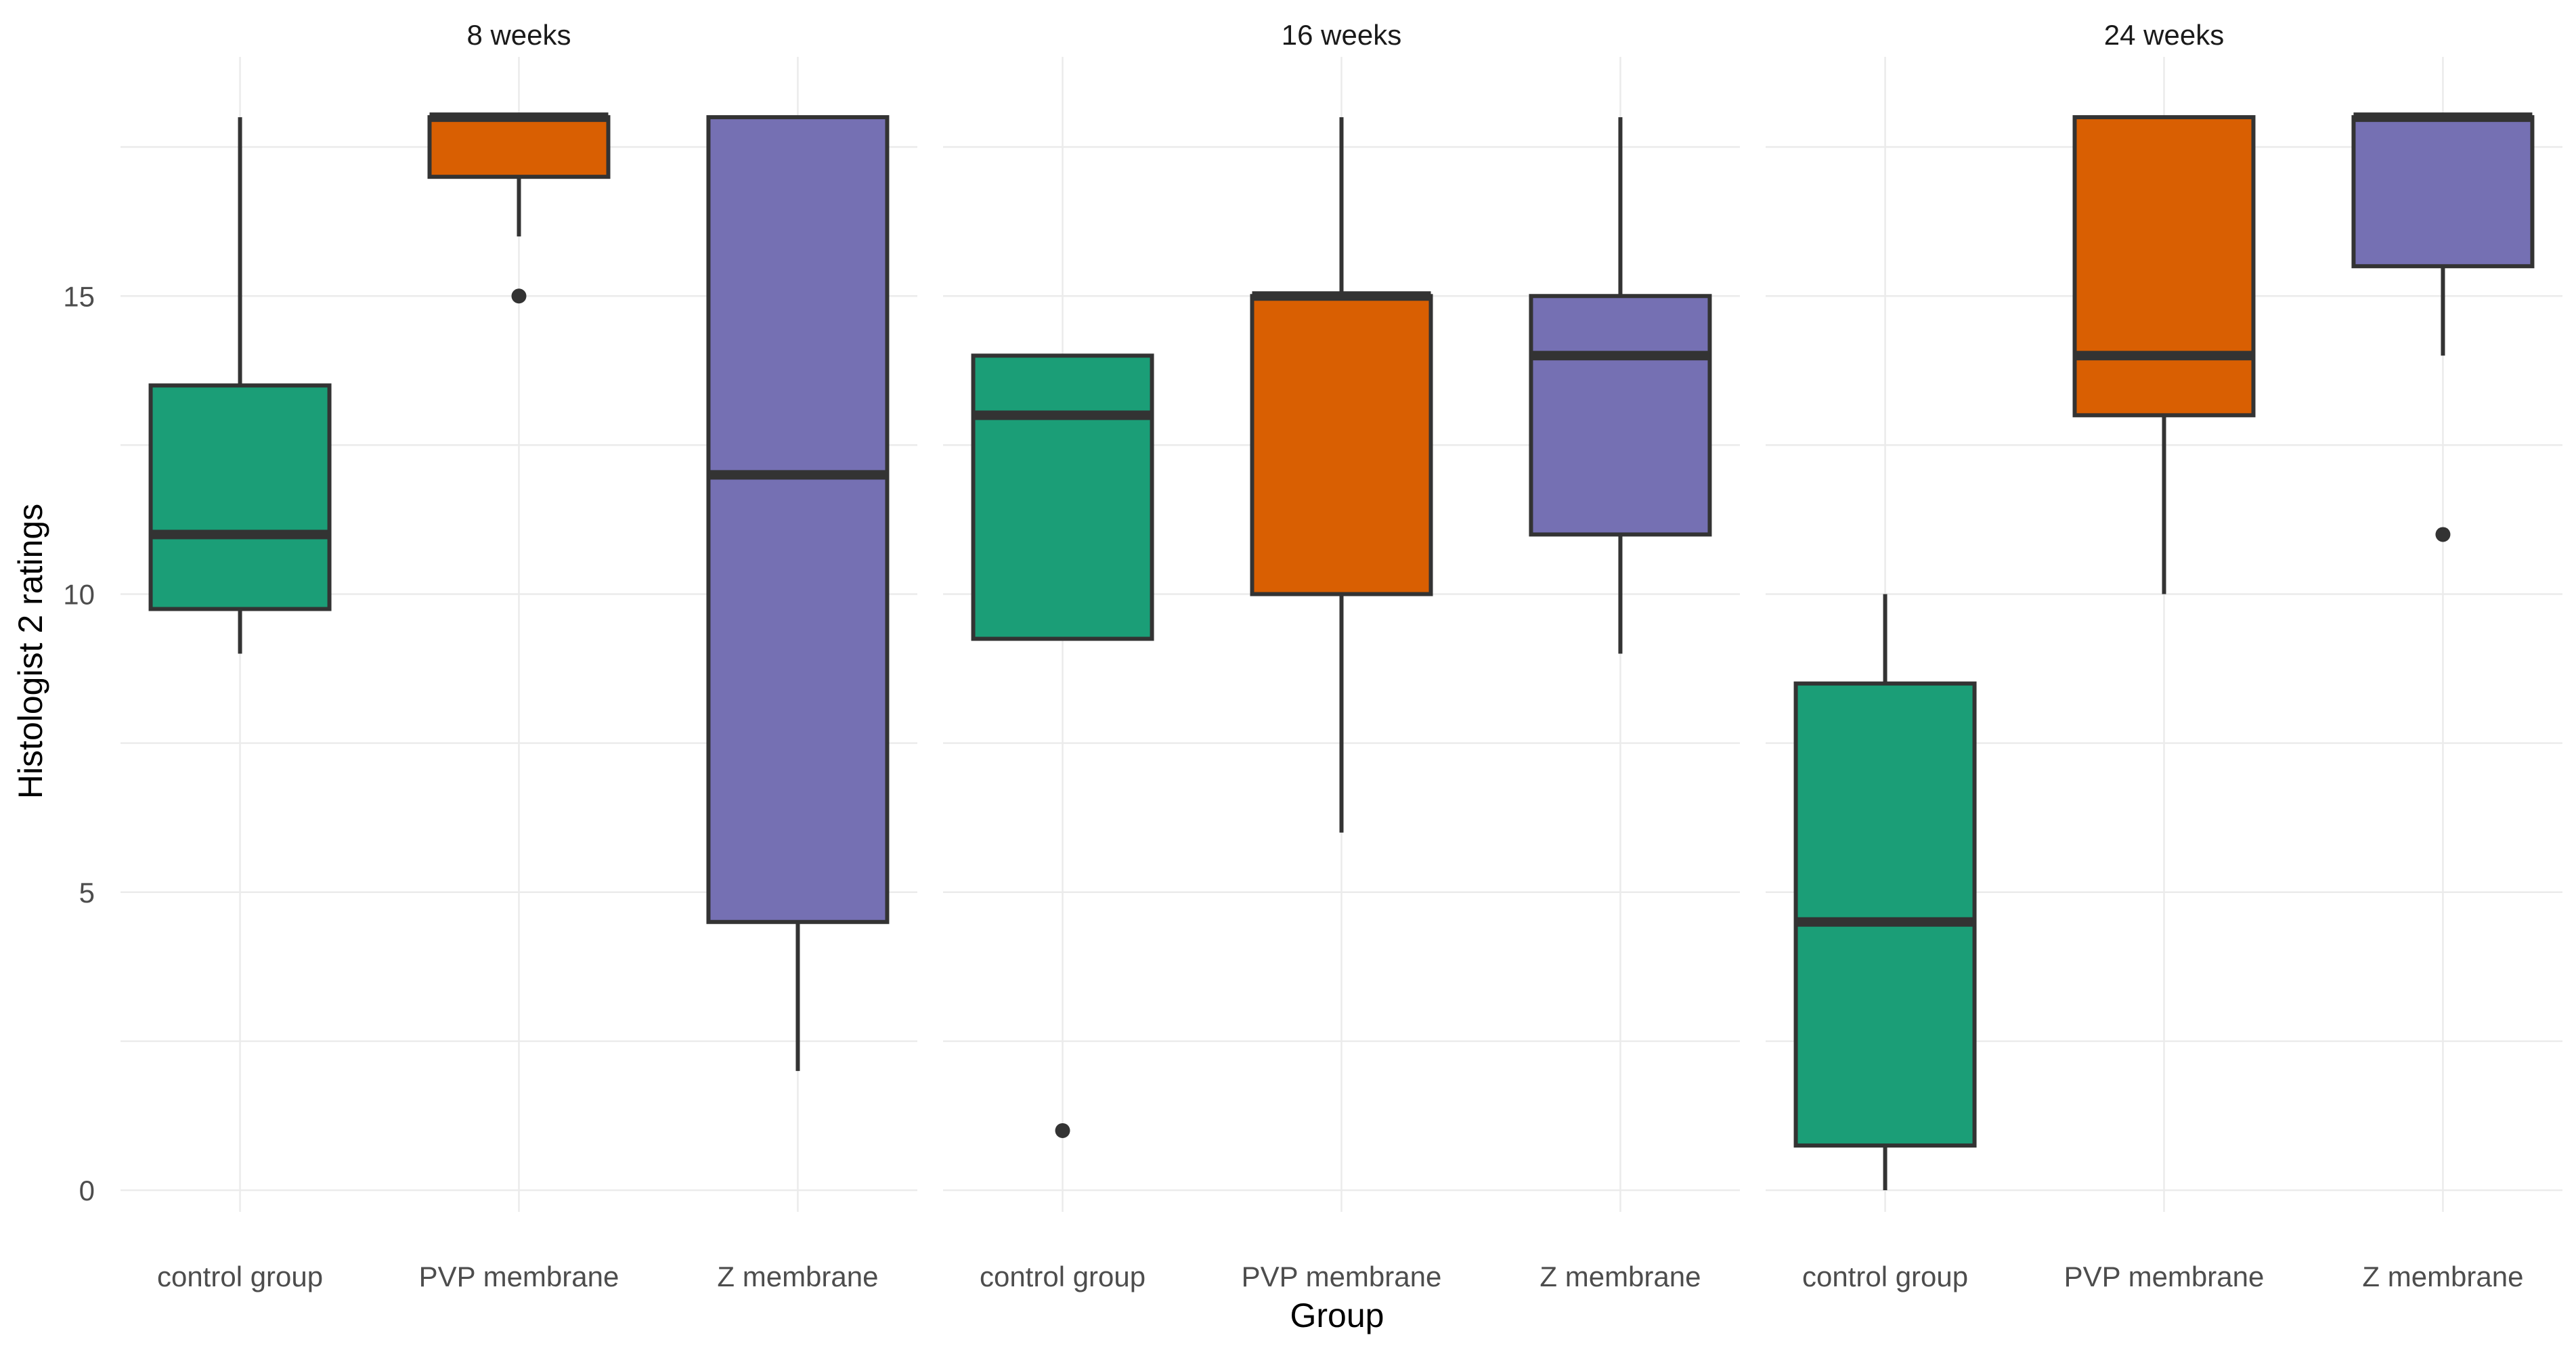 The image size is (2576, 1350). I want to click on y-tick-label: 5, so click(87, 893).